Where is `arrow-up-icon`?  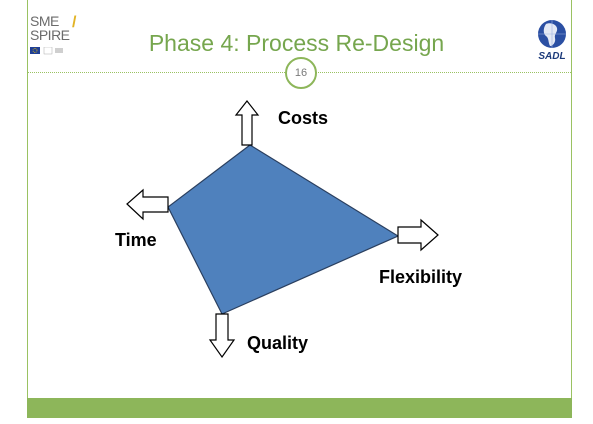 arrow-up-icon is located at coordinates (247, 123).